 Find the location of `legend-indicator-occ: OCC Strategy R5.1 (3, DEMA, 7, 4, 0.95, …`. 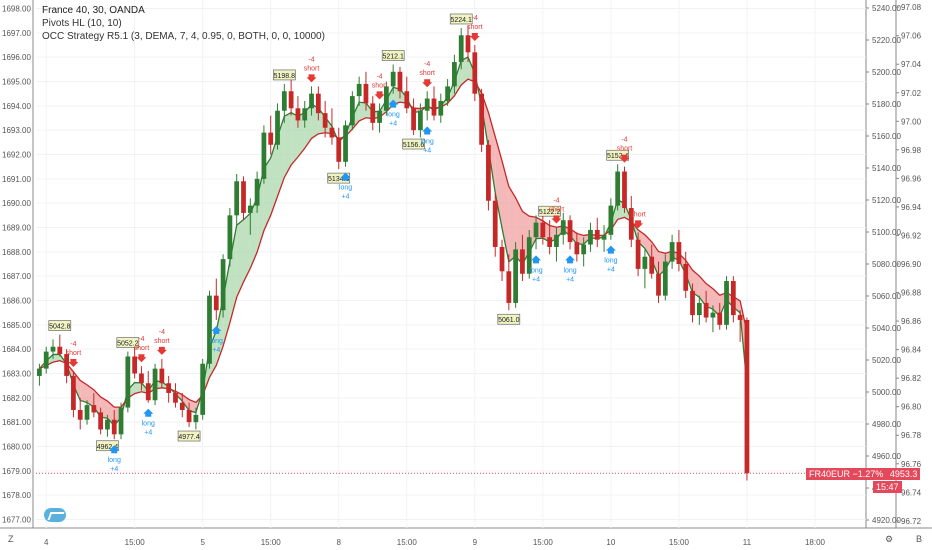

legend-indicator-occ: OCC Strategy R5.1 (3, DEMA, 7, 4, 0.95, … is located at coordinates (183, 36).